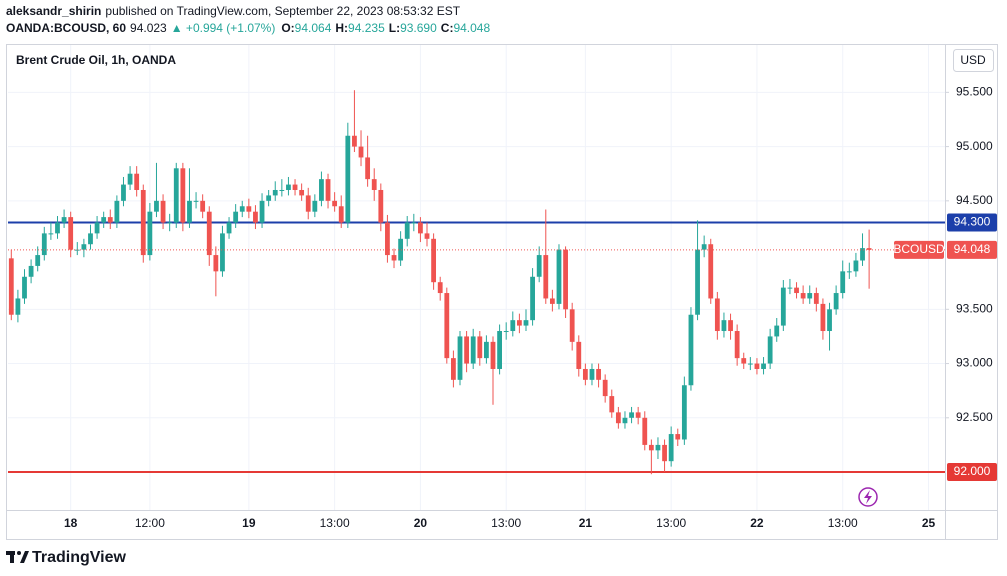  What do you see at coordinates (972, 222) in the screenshot?
I see `line-label: 94.300` at bounding box center [972, 222].